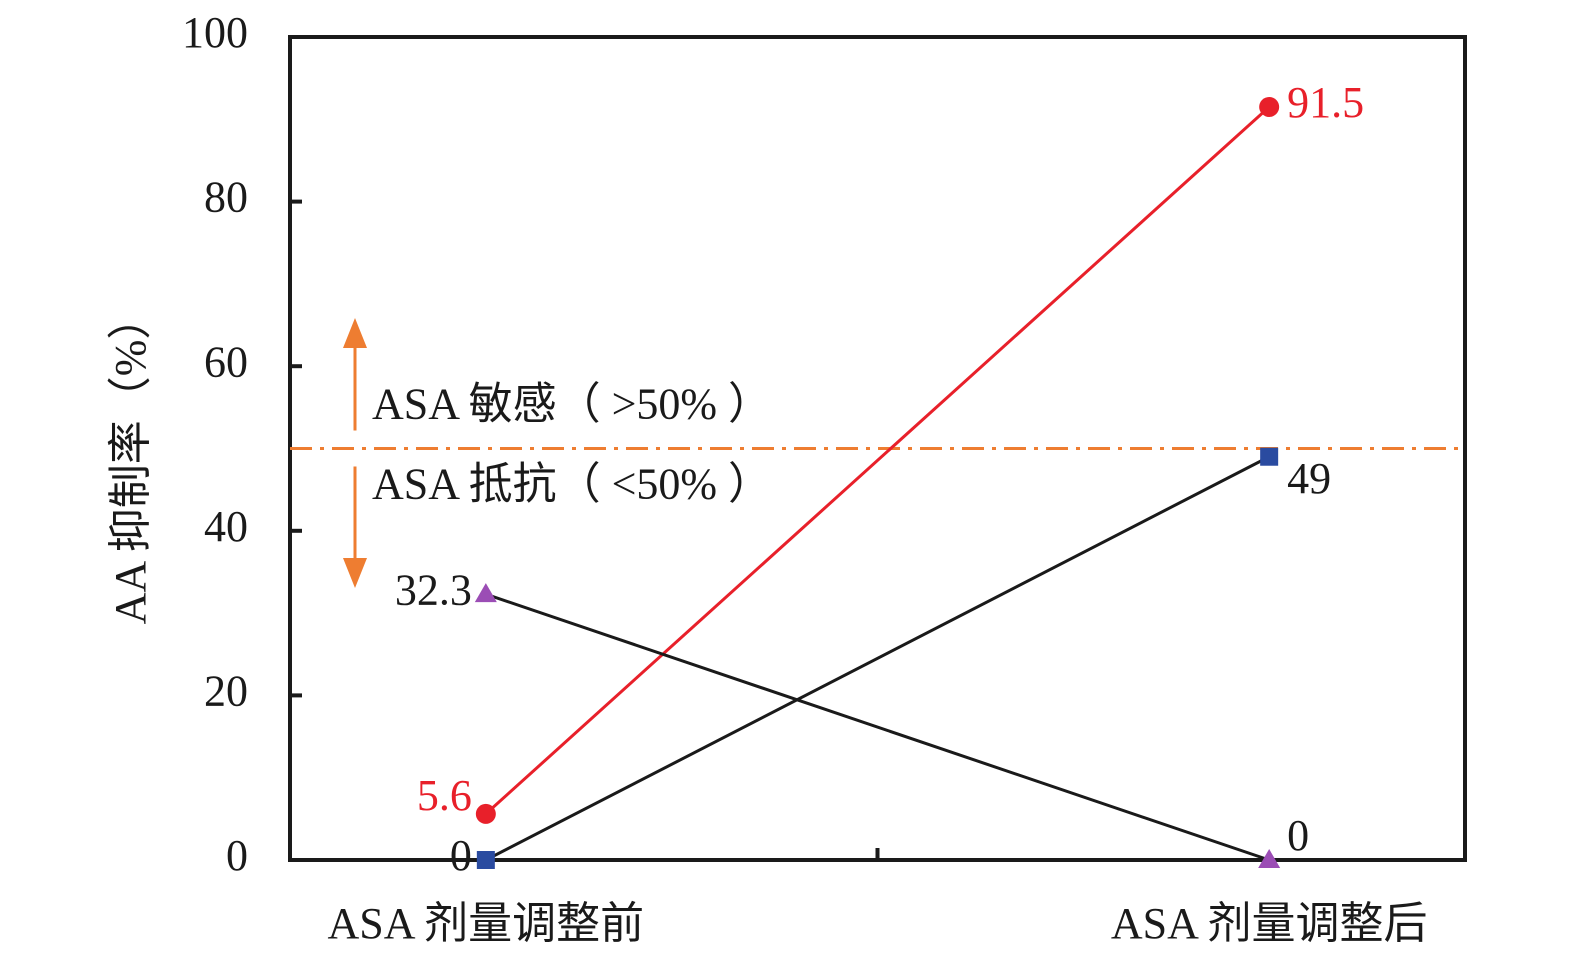  I want to click on y-tick-label: 20, so click(226, 690).